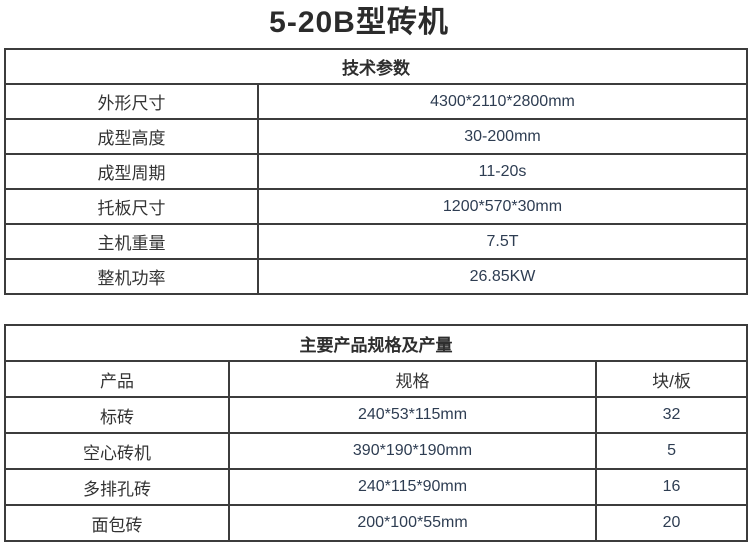 This screenshot has height=545, width=750. Describe the element at coordinates (502, 136) in the screenshot. I see `param-value: 30-200mm` at that location.